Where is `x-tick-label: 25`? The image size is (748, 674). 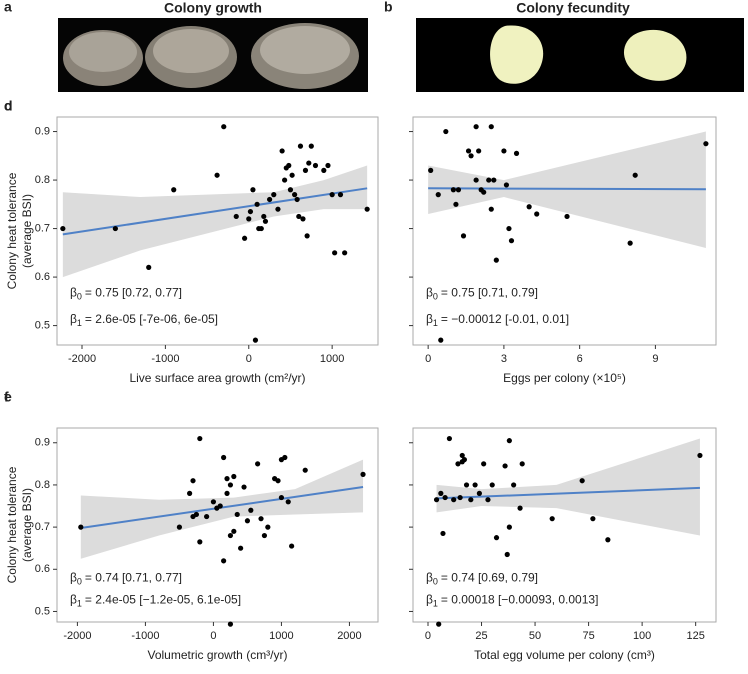
x-tick-label: 25 is located at coordinates (481, 636).